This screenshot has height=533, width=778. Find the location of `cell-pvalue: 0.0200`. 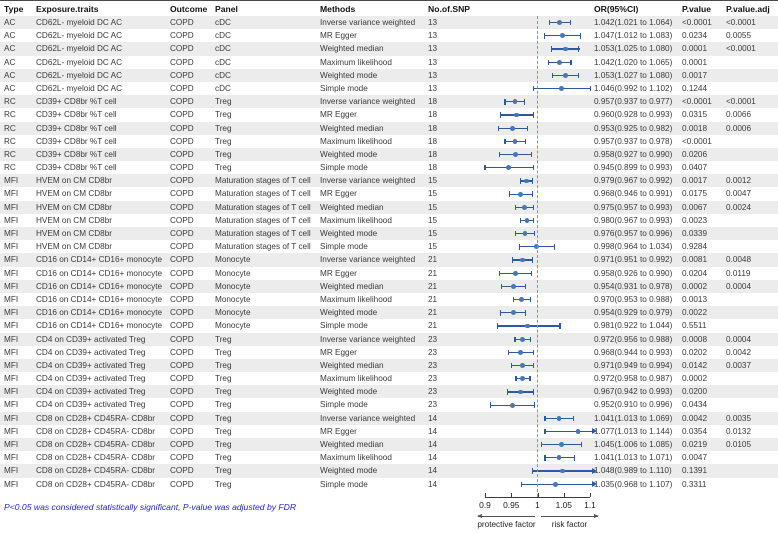

cell-pvalue: 0.0200 is located at coordinates (695, 392).